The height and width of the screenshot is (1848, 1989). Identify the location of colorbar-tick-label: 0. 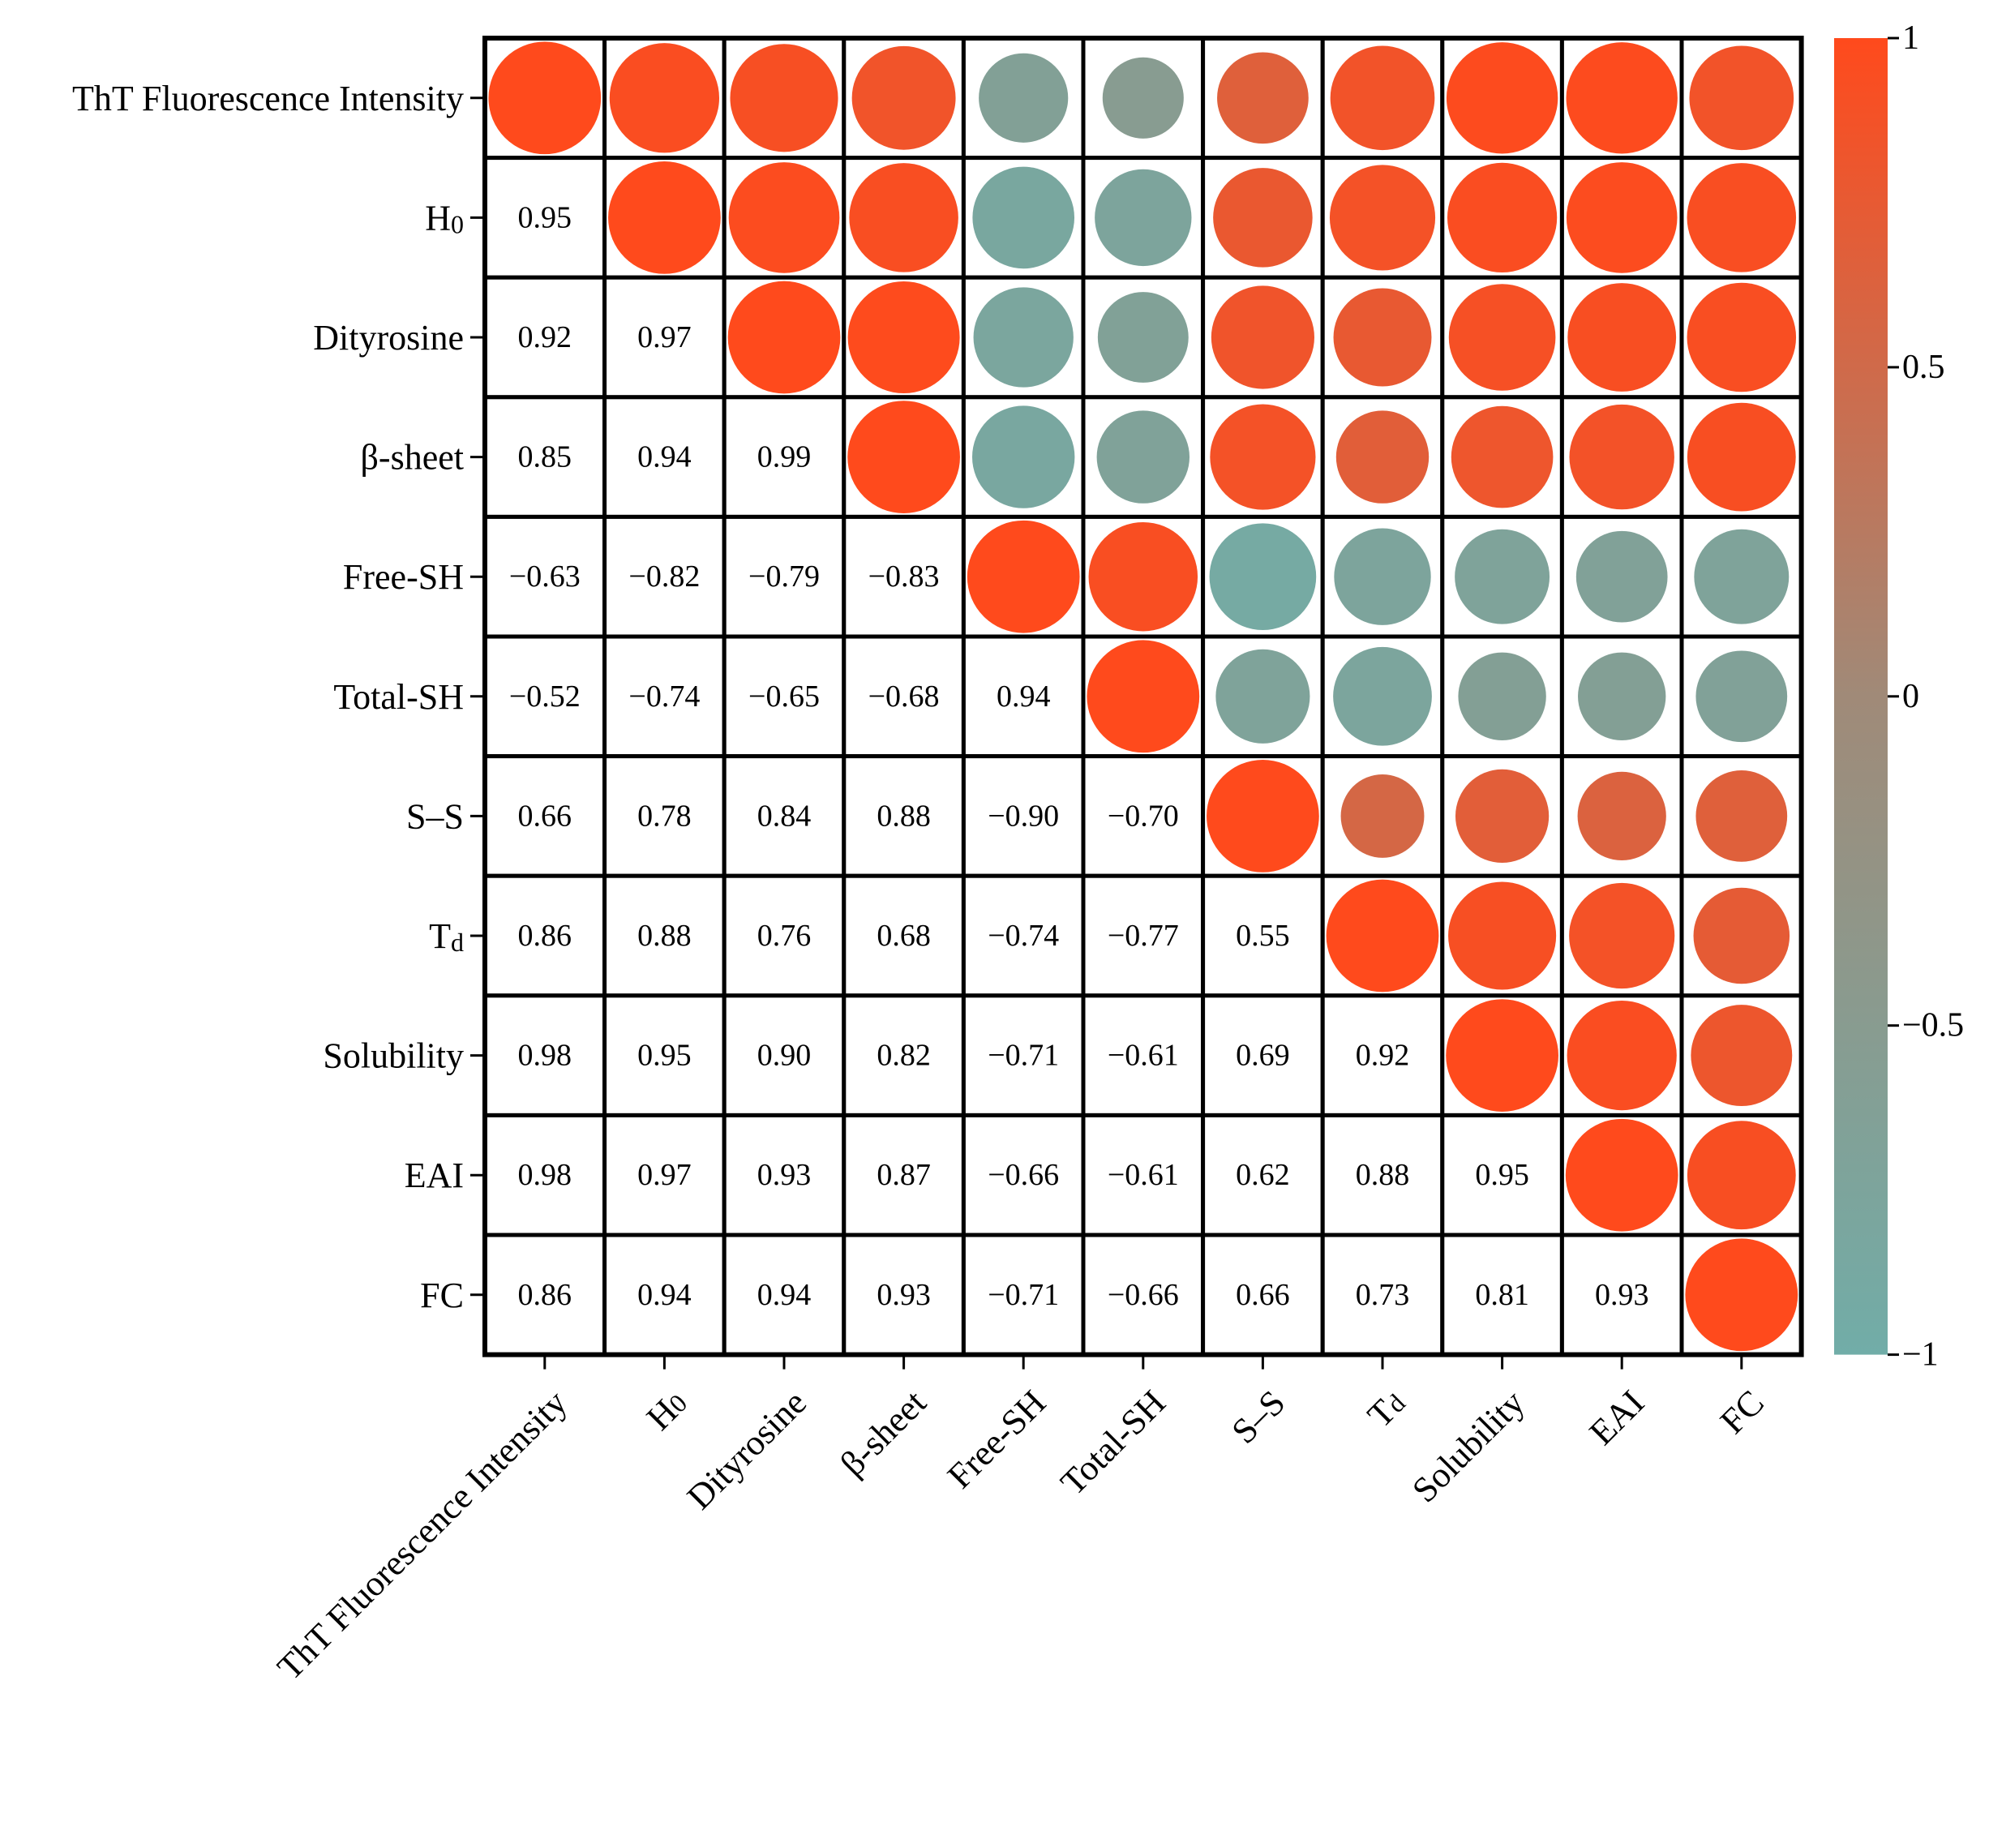
(1910, 696).